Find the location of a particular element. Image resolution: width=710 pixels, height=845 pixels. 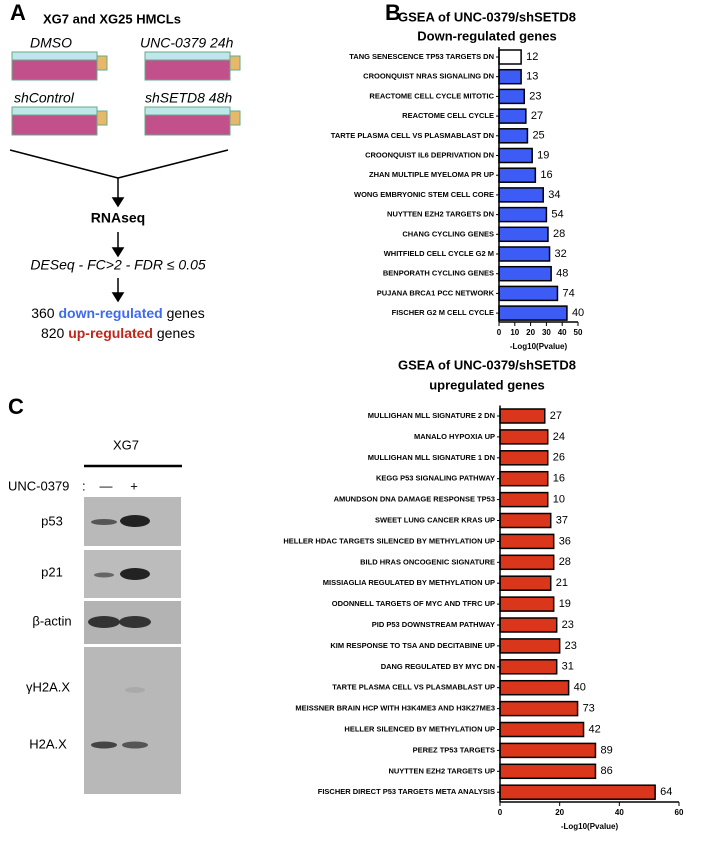

gene-count: 26 is located at coordinates (559, 458).